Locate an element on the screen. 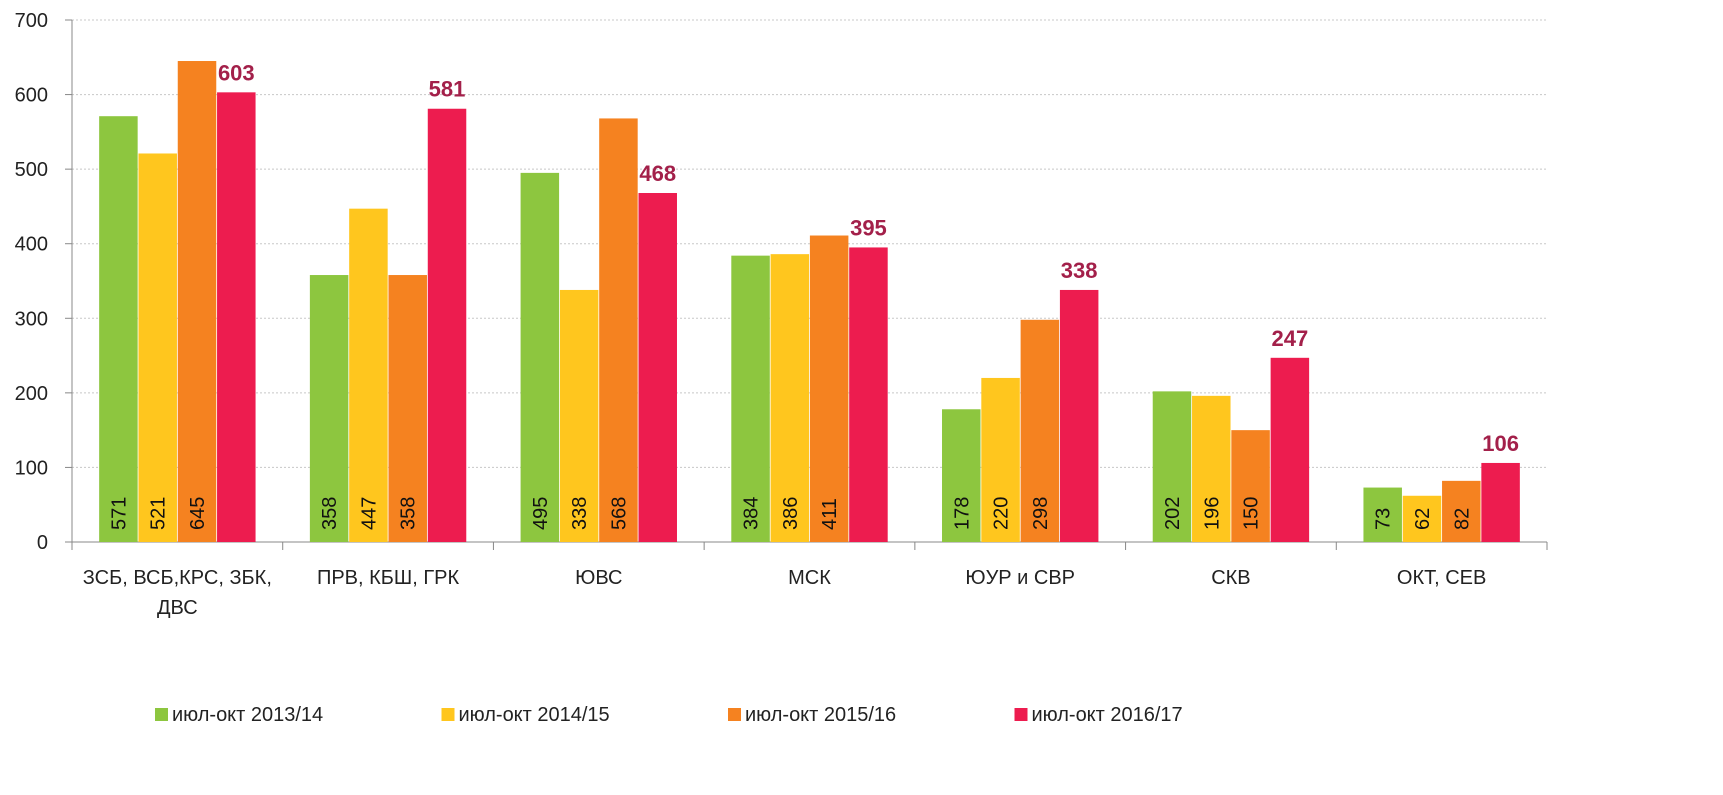 The width and height of the screenshot is (1723, 795). x-tick-label: ЮВС is located at coordinates (599, 578).